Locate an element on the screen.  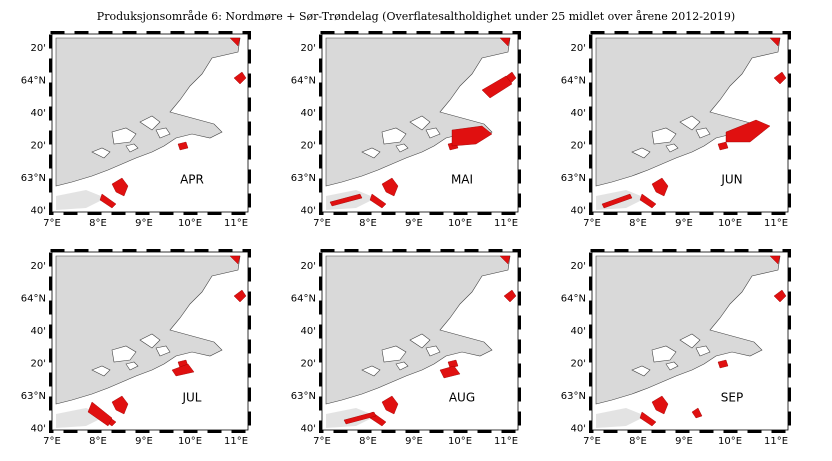
month-label: MAI is located at coordinates (462, 180).